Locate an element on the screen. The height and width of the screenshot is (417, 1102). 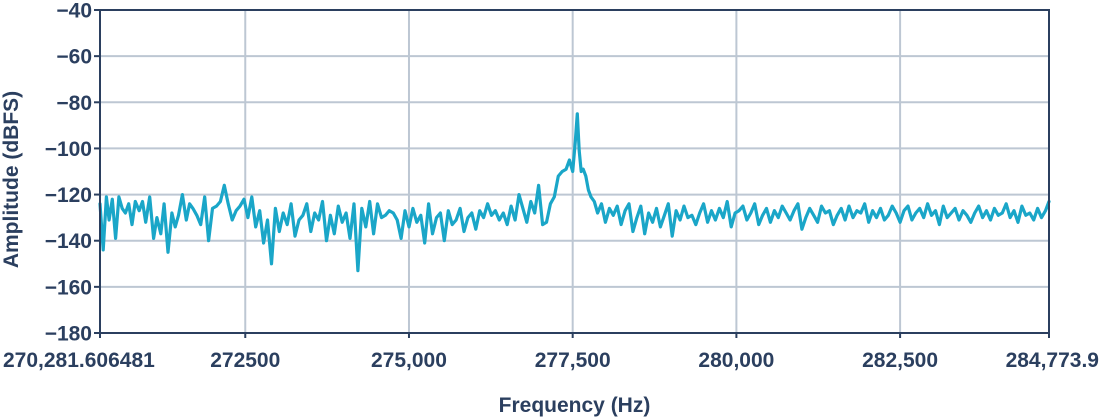
x-tick-label: 270,281.606481 is located at coordinates (79, 360).